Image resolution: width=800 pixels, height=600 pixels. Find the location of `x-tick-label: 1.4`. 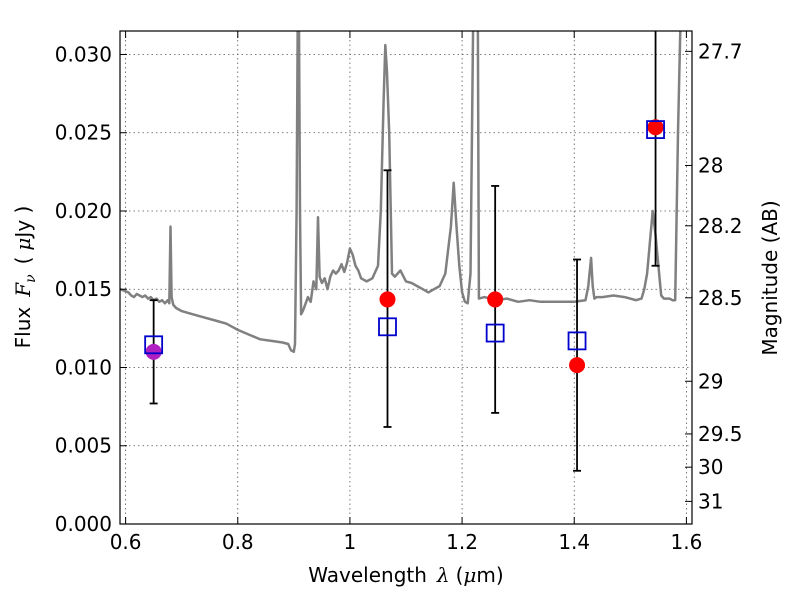

x-tick-label: 1.4 is located at coordinates (574, 542).